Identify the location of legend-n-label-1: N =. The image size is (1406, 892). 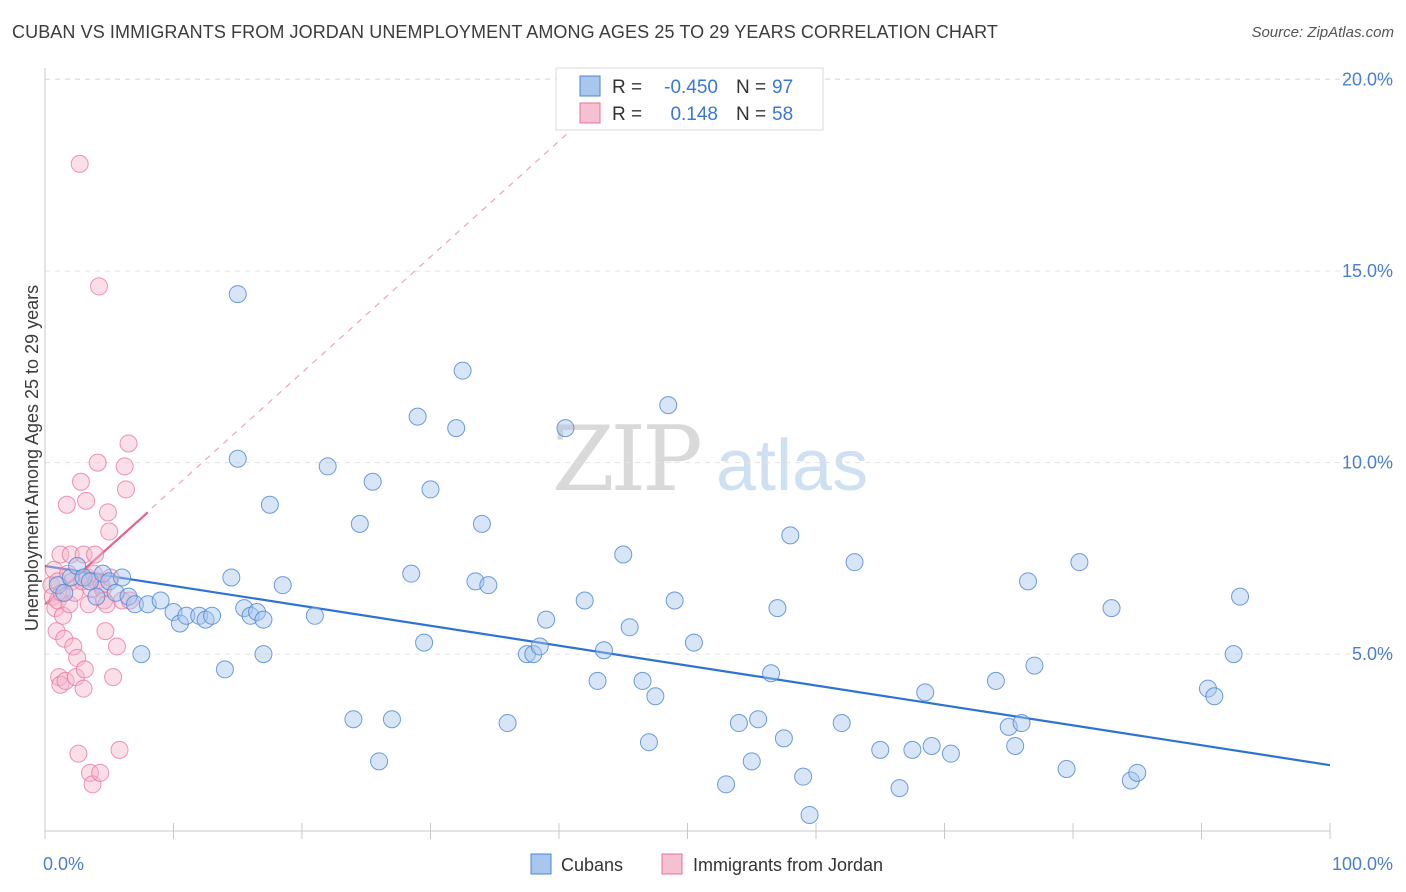
(751, 87).